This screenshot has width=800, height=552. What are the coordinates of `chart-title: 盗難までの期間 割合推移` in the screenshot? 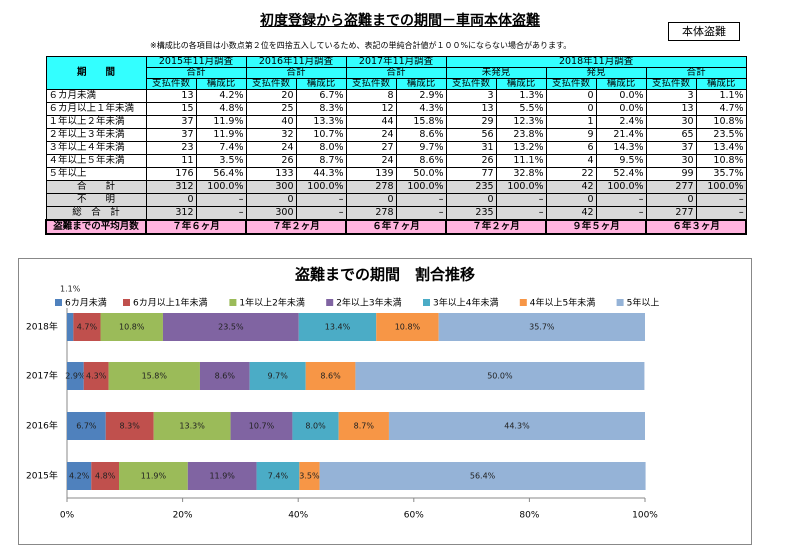 It's located at (385, 275).